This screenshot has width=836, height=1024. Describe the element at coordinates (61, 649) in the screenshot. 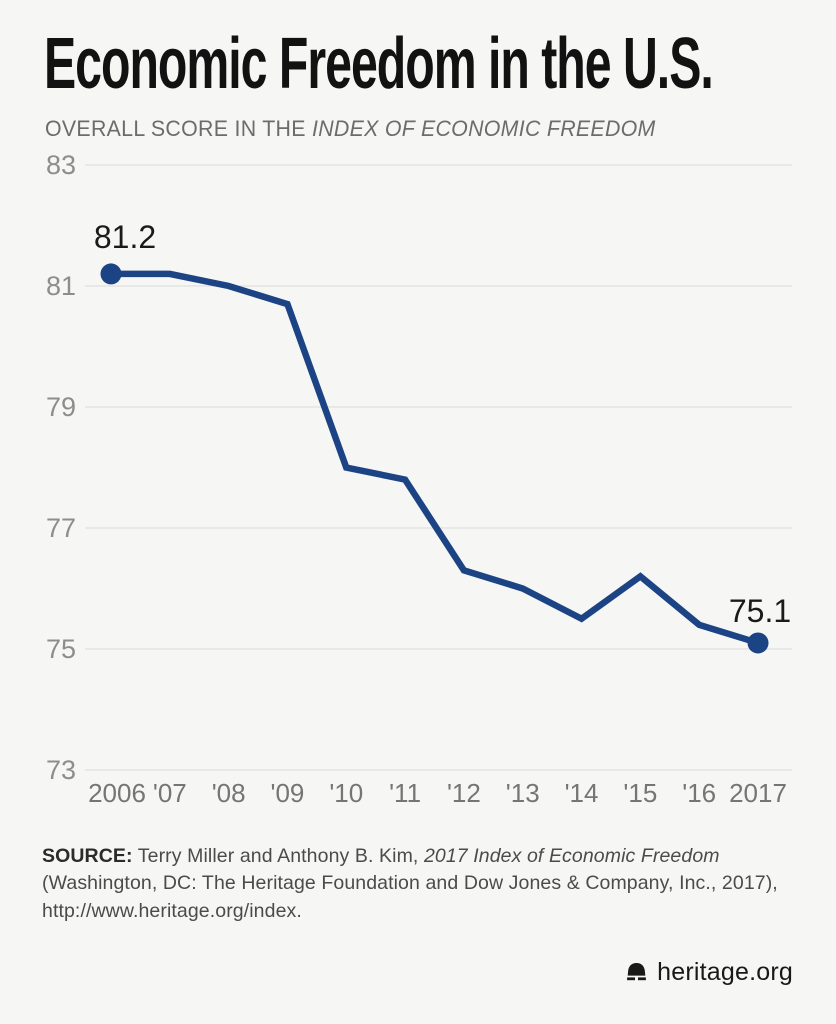

I see `y-axis-tick-label: 75` at that location.